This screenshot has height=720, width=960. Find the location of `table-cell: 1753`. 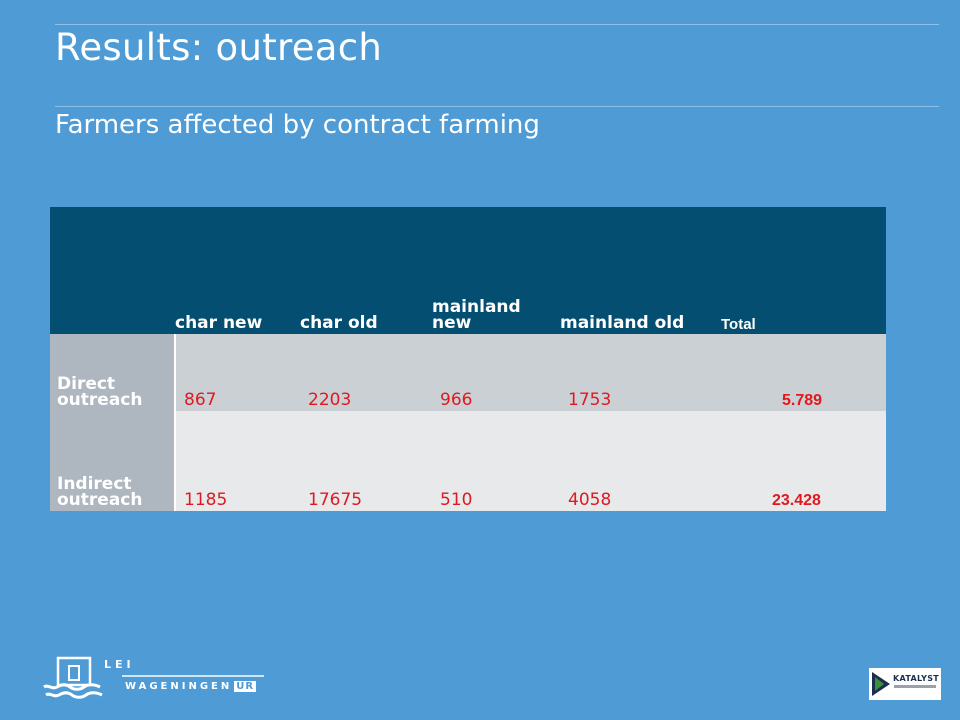

table-cell: 1753 is located at coordinates (636, 372).